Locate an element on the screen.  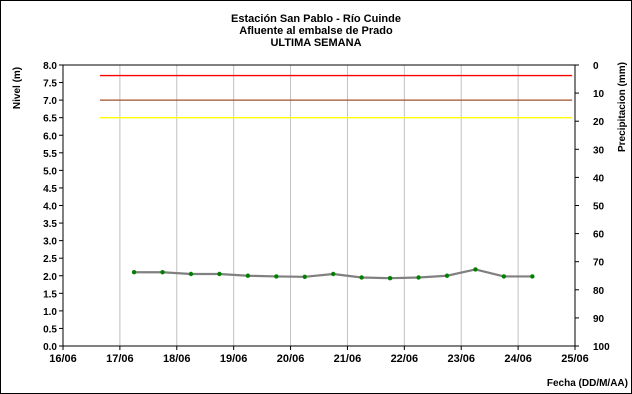
y-tick-label: 0.5 is located at coordinates (50, 329).